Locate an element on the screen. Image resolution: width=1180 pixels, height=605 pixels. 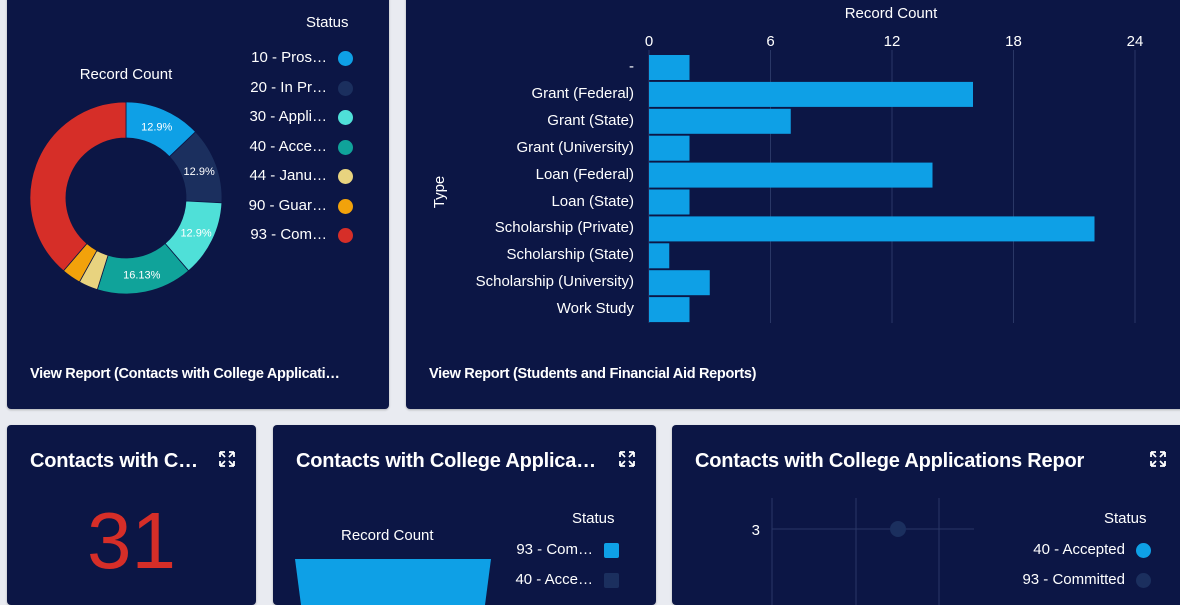
donut-chart-label: Record Count is located at coordinates (126, 74).